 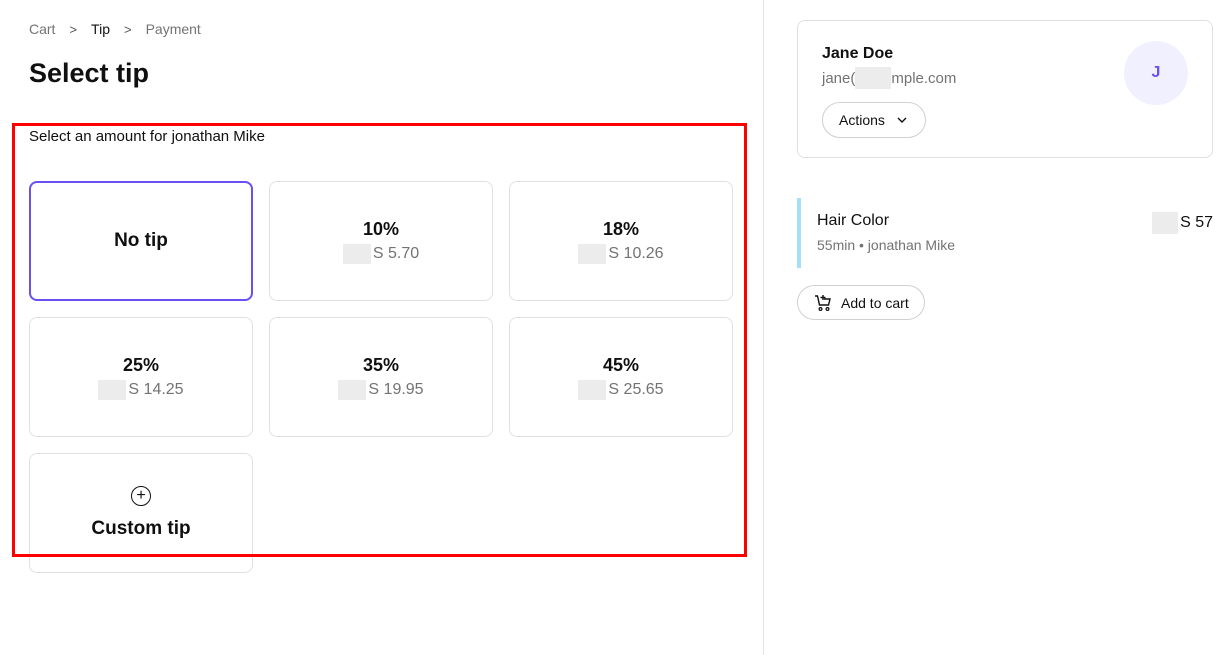 I want to click on email-prefix: jane(, so click(x=839, y=78).